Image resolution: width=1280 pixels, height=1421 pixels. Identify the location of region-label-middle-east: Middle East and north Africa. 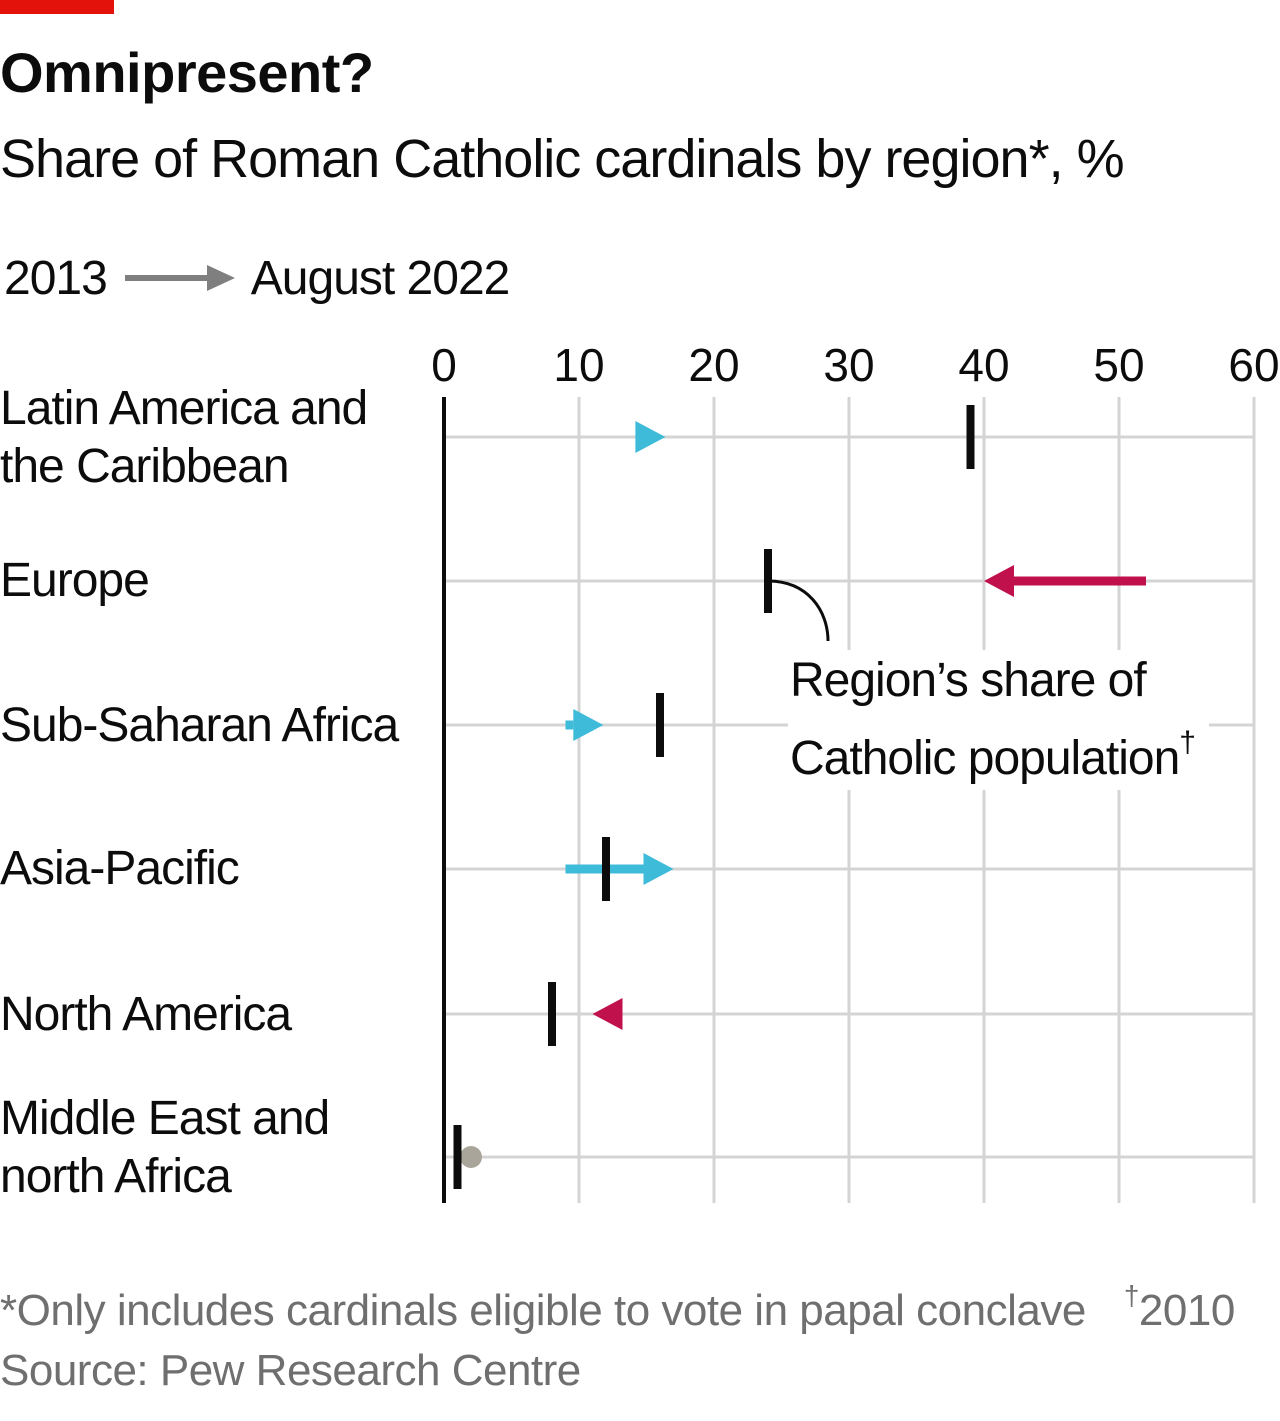
(165, 1148).